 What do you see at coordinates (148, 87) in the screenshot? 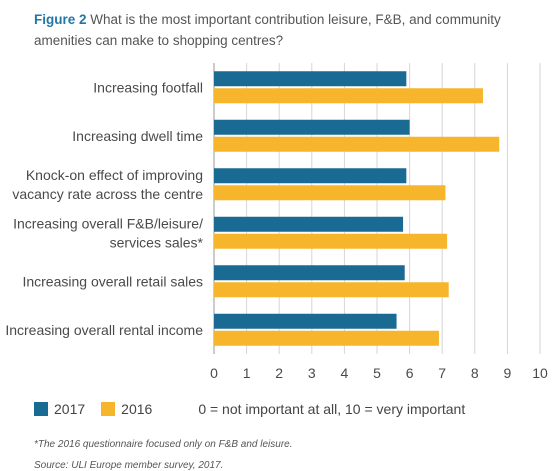
I see `category-label: Increasing footfall` at bounding box center [148, 87].